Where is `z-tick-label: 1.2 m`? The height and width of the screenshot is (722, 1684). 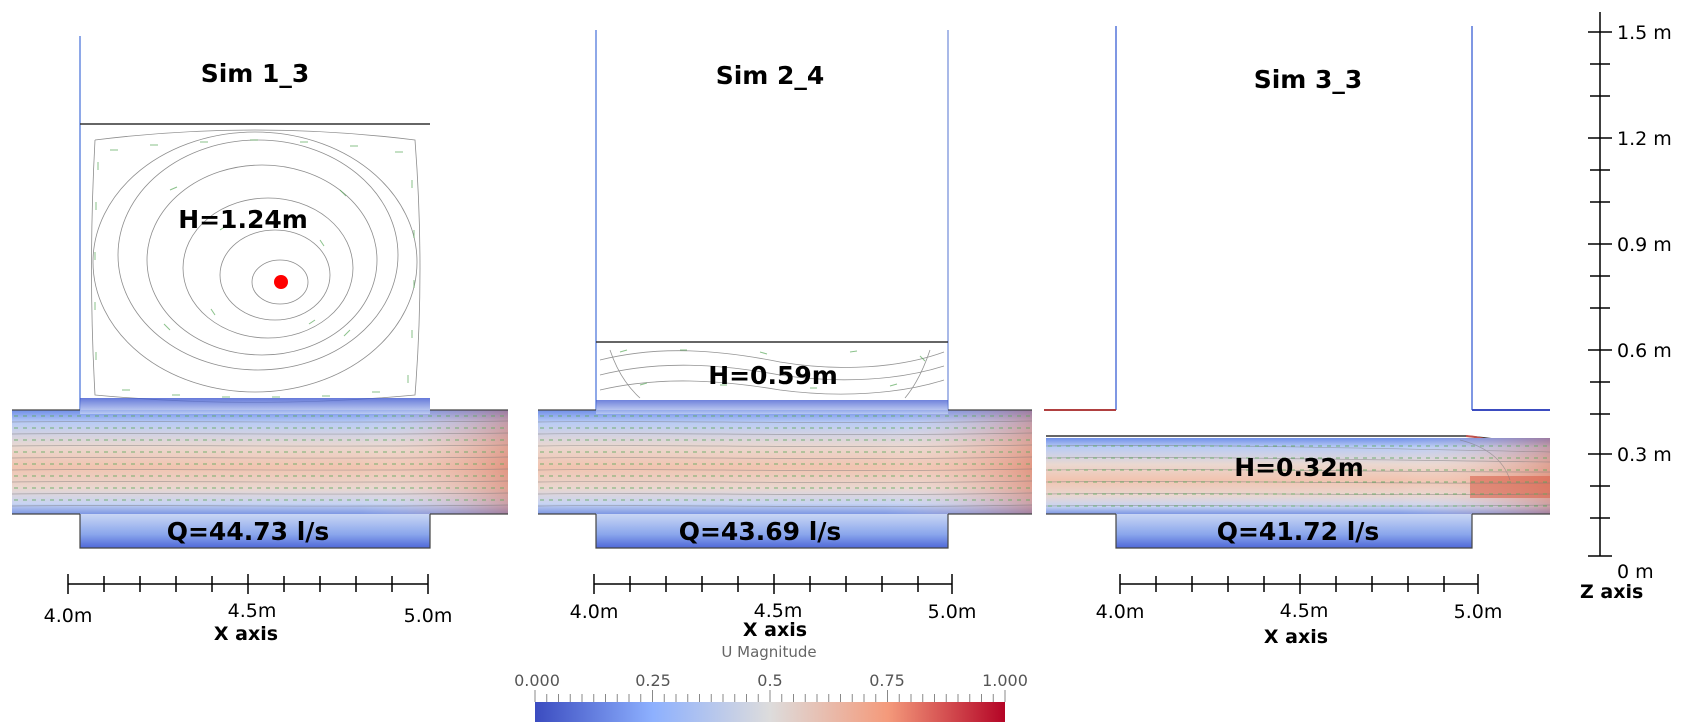
z-tick-label: 1.2 m is located at coordinates (1644, 139).